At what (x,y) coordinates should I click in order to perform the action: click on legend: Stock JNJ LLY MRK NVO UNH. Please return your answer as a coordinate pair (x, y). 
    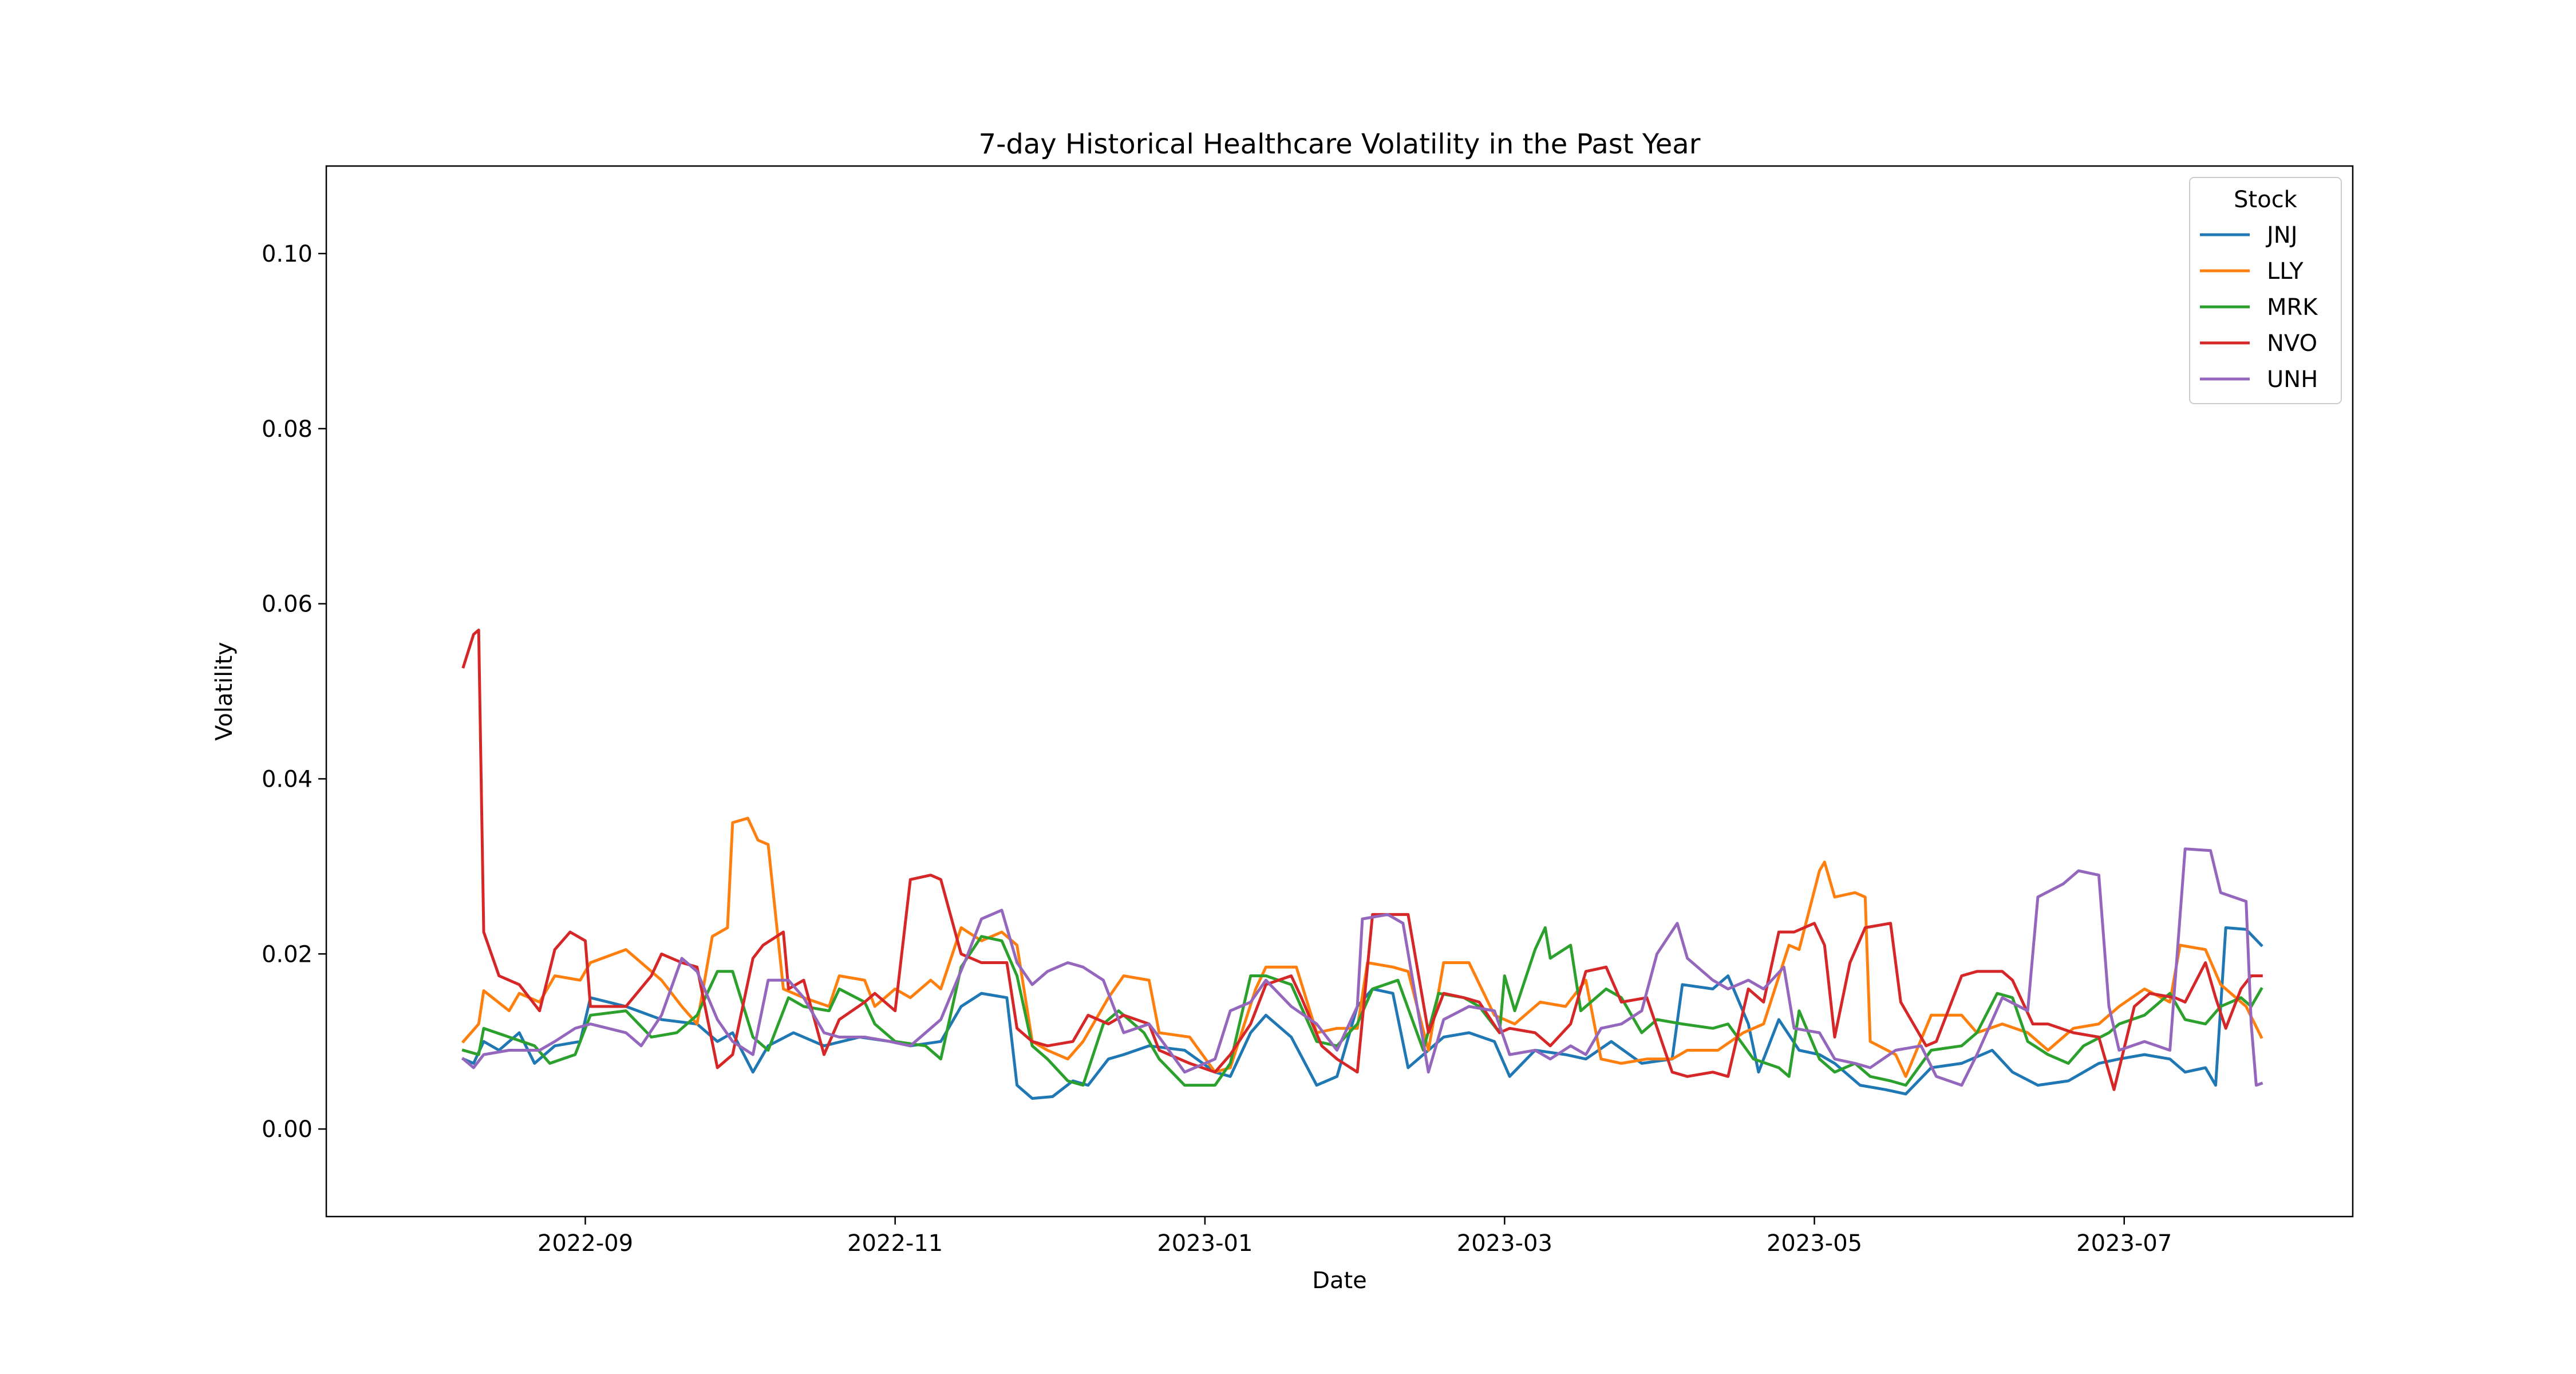
    Looking at the image, I should click on (2265, 290).